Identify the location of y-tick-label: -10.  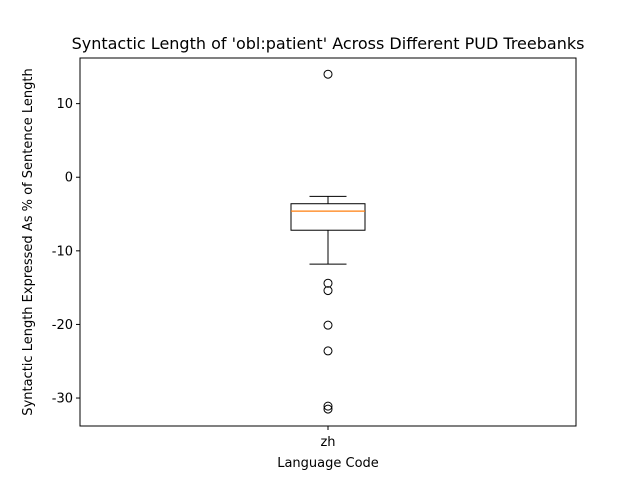
(62, 251).